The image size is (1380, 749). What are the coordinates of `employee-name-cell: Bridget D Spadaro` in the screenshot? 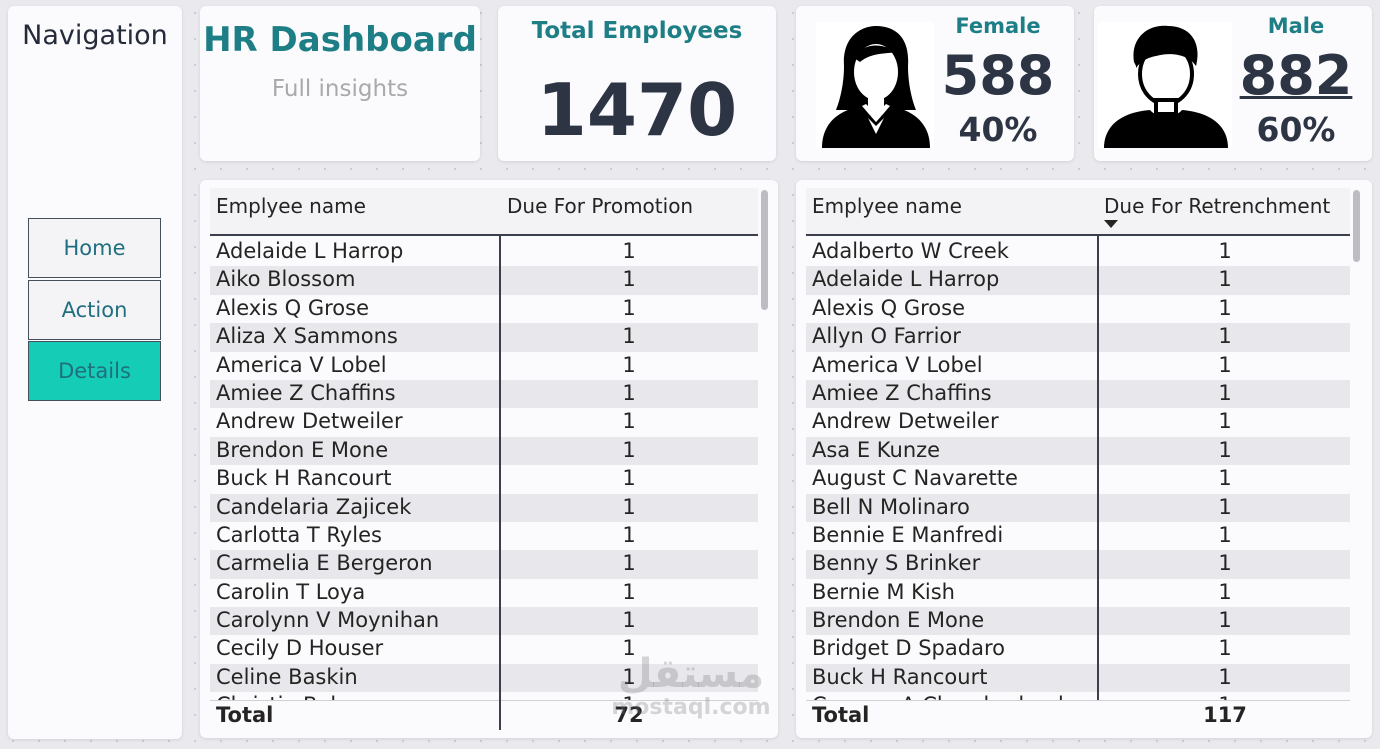 It's located at (908, 648).